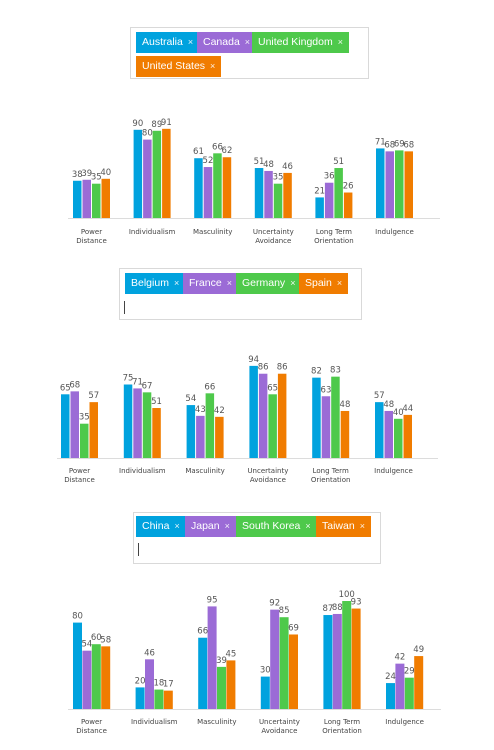 Image resolution: width=494 pixels, height=750 pixels. I want to click on bar-china-individualism, so click(140, 698).